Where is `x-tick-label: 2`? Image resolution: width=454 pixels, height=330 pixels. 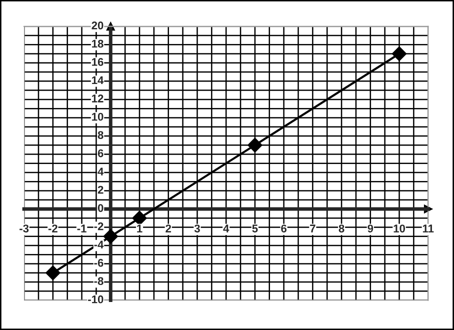 x-tick-label: 2 is located at coordinates (169, 228).